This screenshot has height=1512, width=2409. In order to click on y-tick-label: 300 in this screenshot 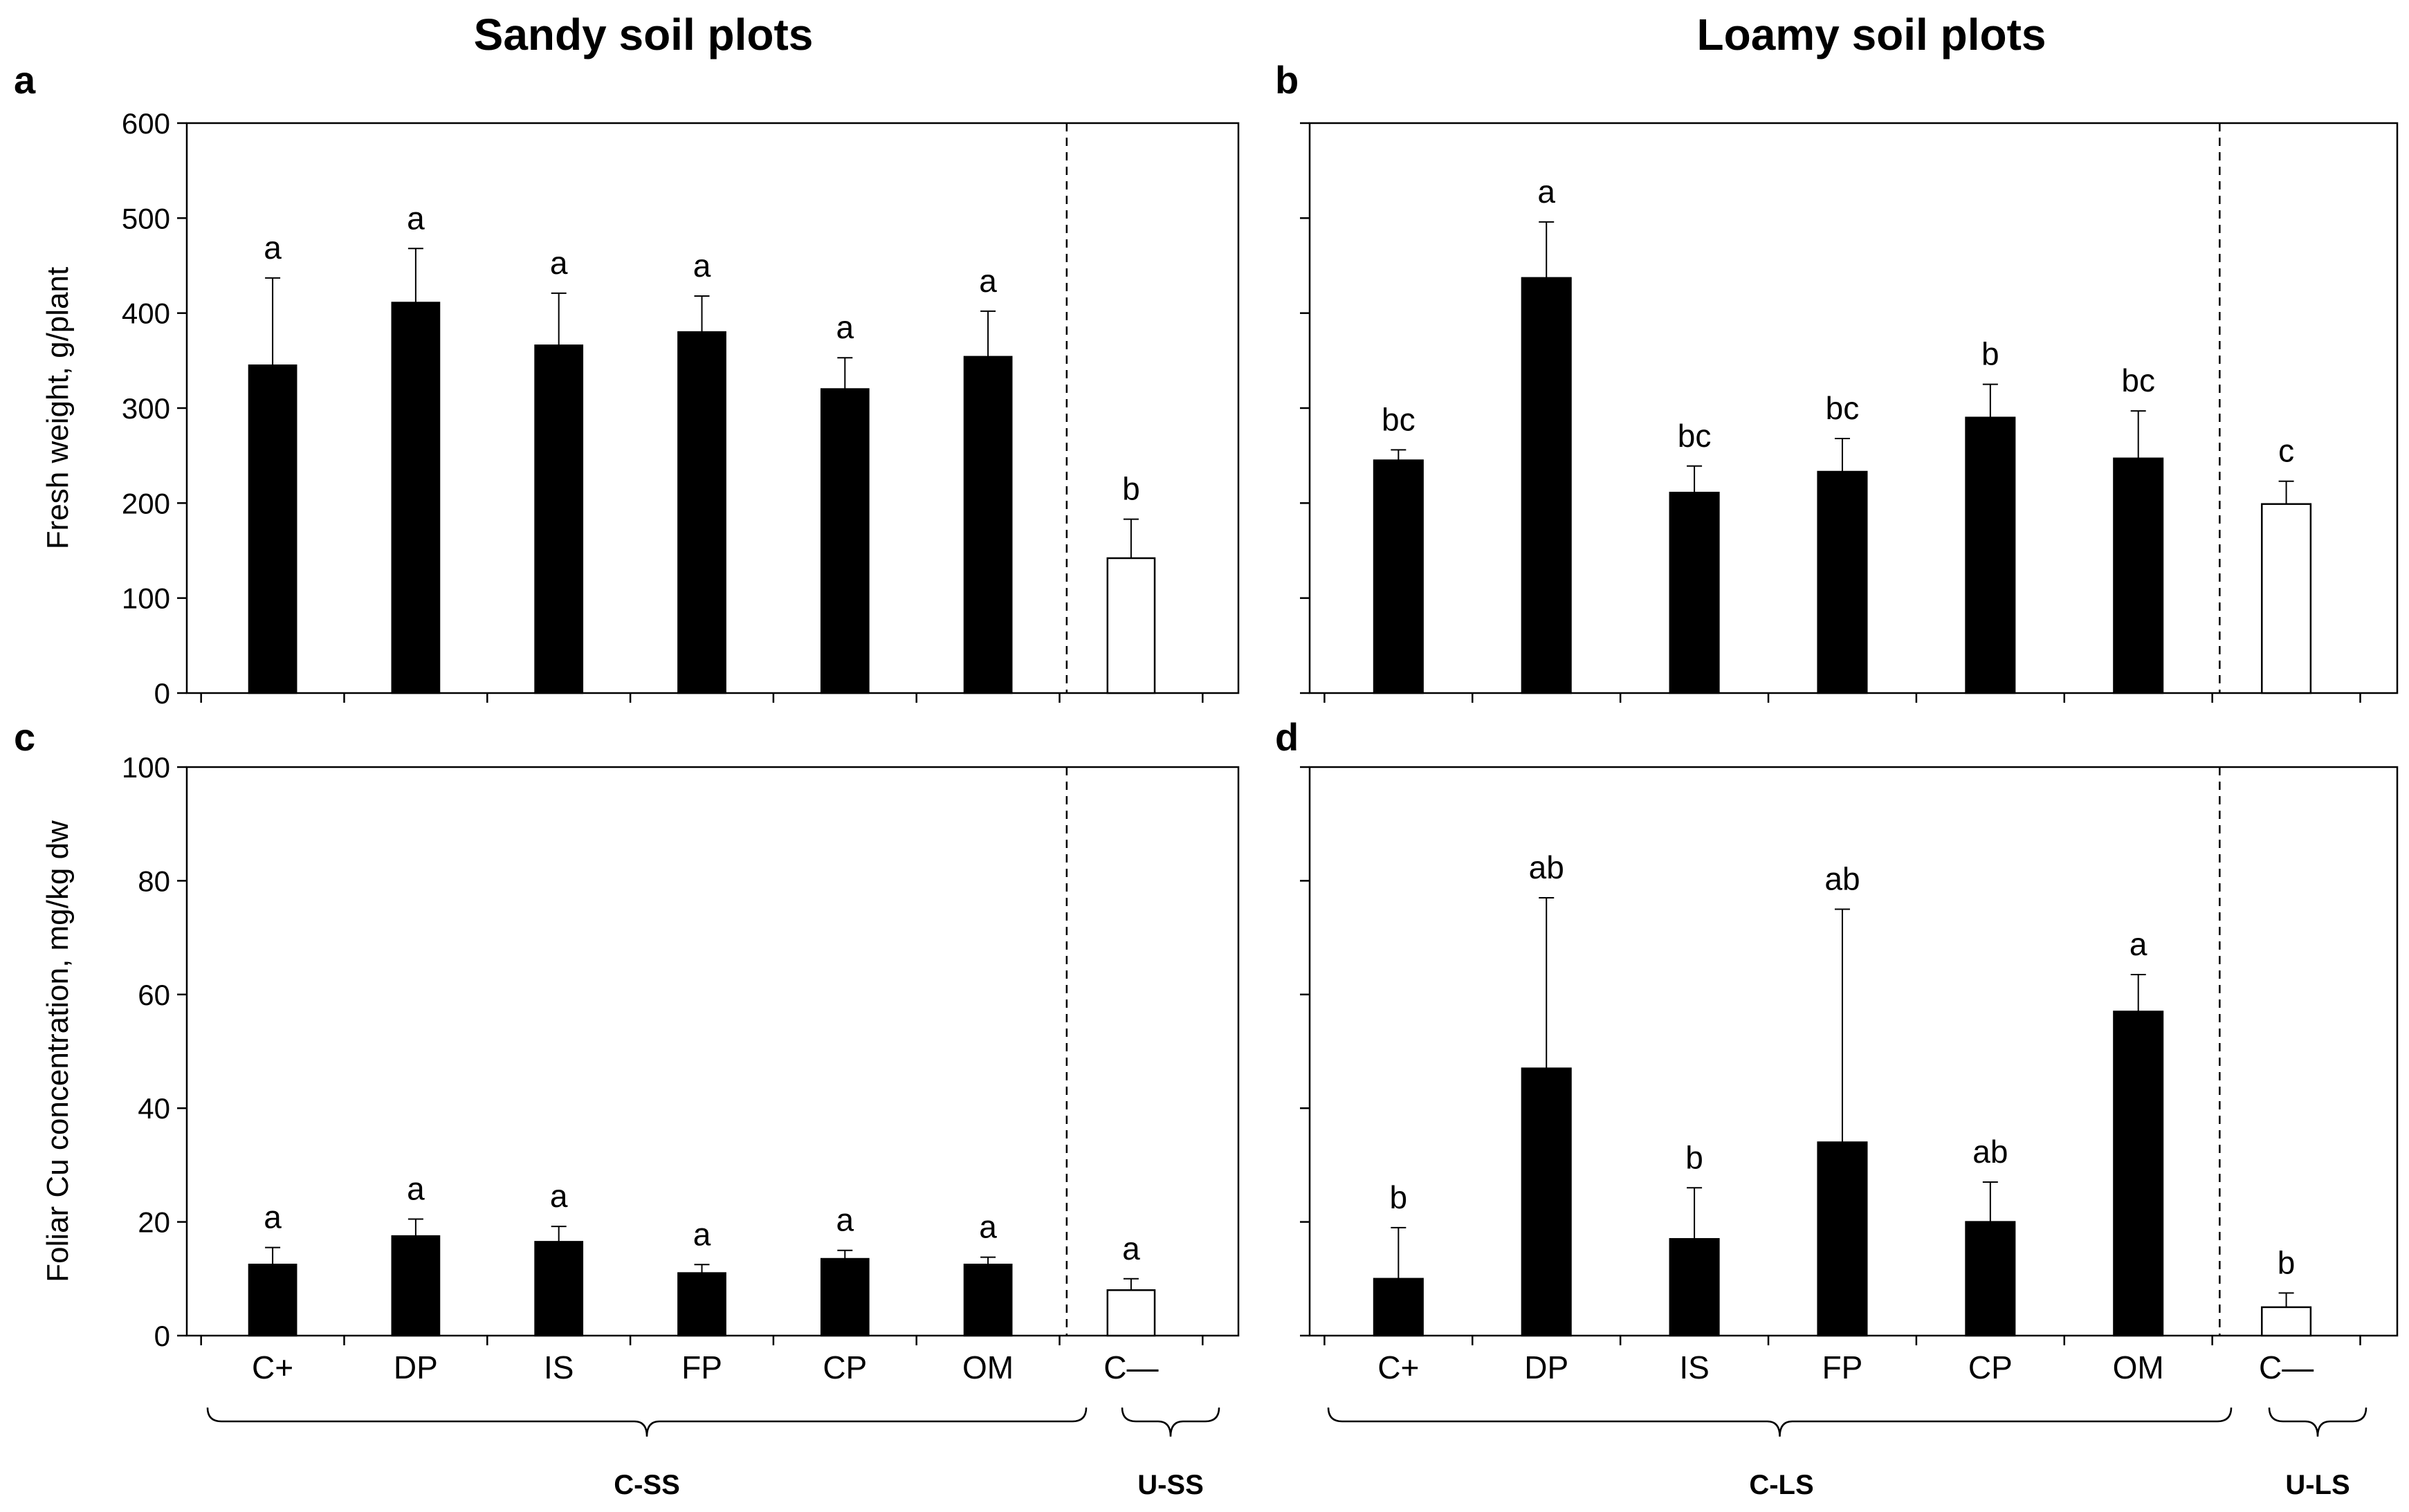, I will do `click(146, 408)`.